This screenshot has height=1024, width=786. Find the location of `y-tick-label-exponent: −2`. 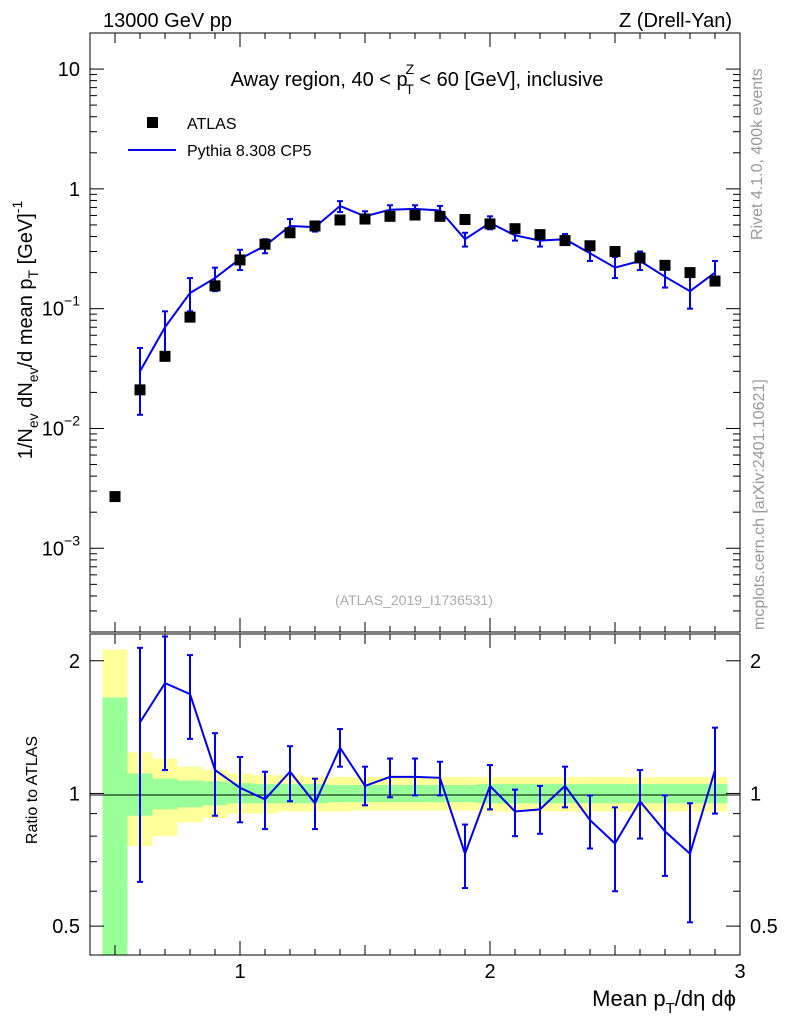

y-tick-label-exponent: −2 is located at coordinates (72, 420).